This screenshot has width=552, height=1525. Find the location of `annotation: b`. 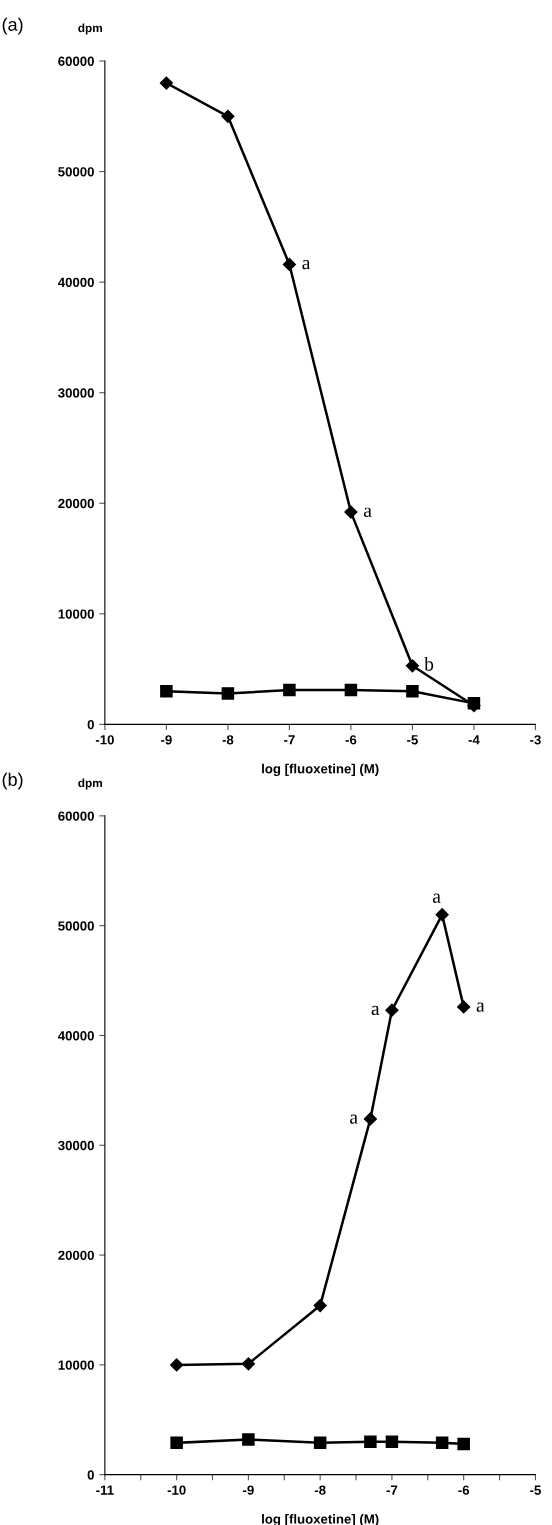

annotation: b is located at coordinates (429, 663).